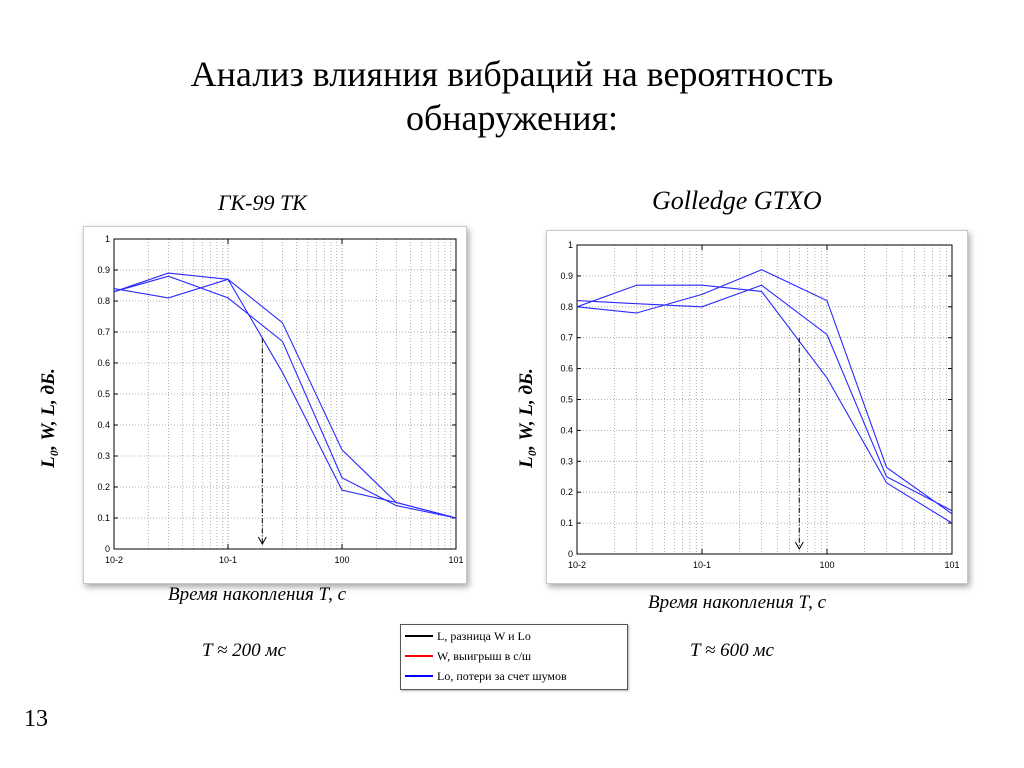 This screenshot has height=768, width=1024. I want to click on legend-swatch-lo, so click(419, 676).